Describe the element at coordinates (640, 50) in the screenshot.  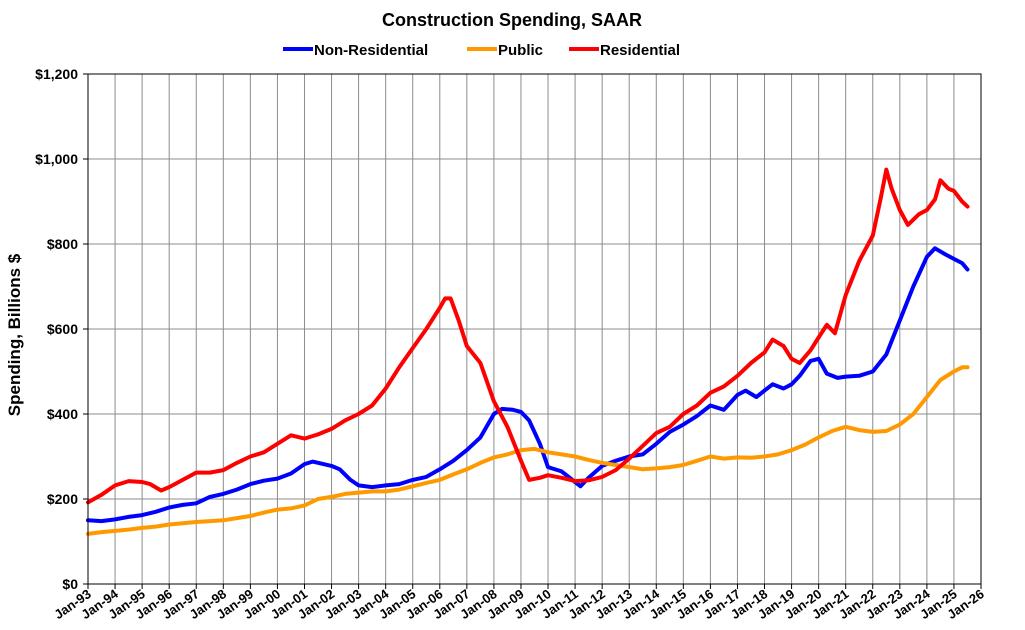
I see `legend-label-residential: Residential` at that location.